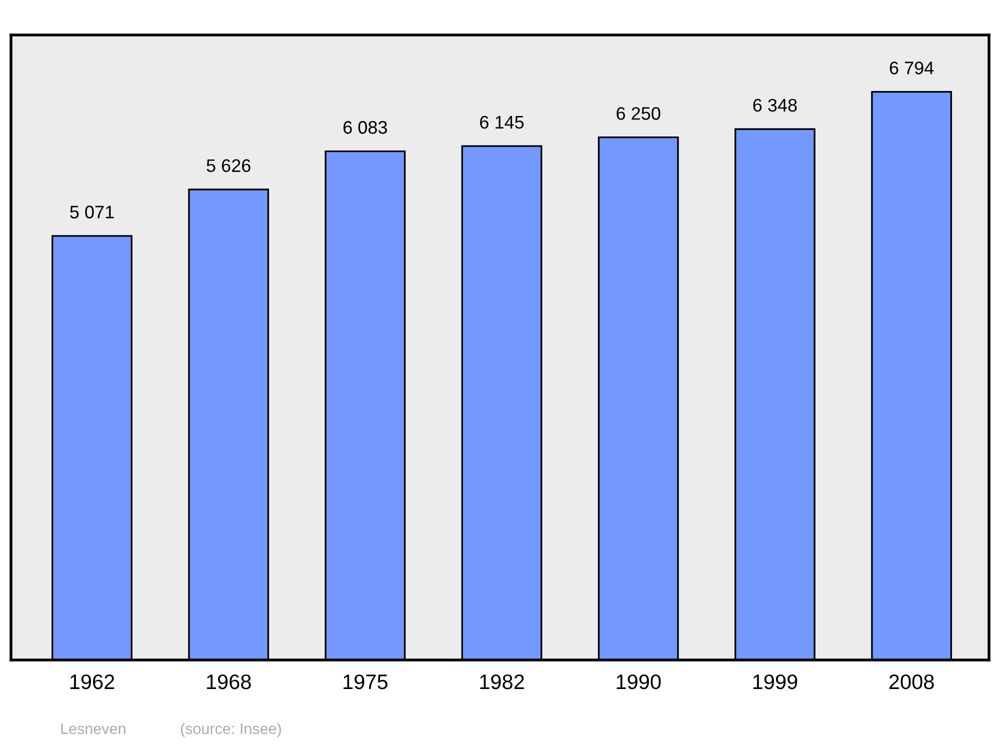 The width and height of the screenshot is (1000, 747). What do you see at coordinates (775, 105) in the screenshot?
I see `data-label: 6 348` at bounding box center [775, 105].